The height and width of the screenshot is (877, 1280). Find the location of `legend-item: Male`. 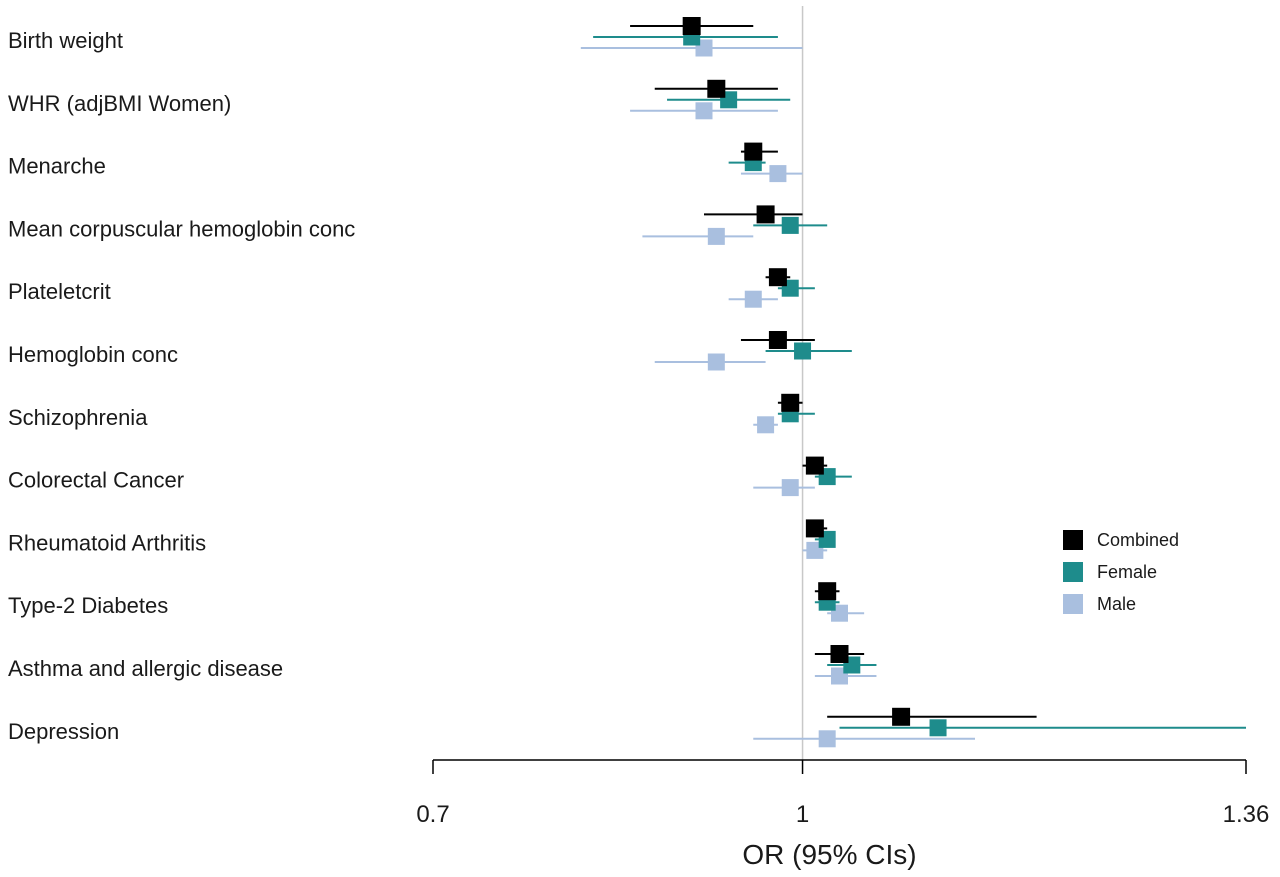

legend-item: Male is located at coordinates (1099, 604).